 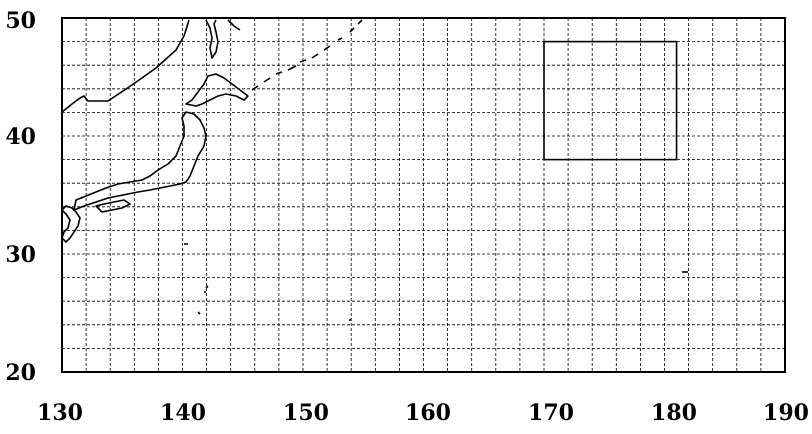 What do you see at coordinates (140, 161) in the screenshot?
I see `coast-honshu` at bounding box center [140, 161].